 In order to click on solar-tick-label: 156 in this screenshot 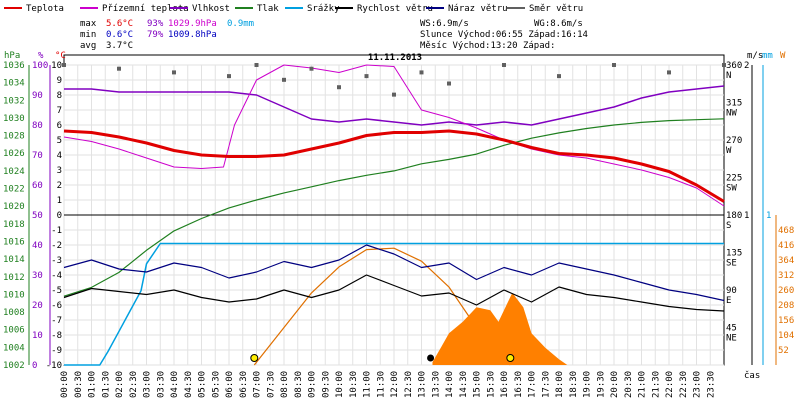, I will do `click(786, 321)`.